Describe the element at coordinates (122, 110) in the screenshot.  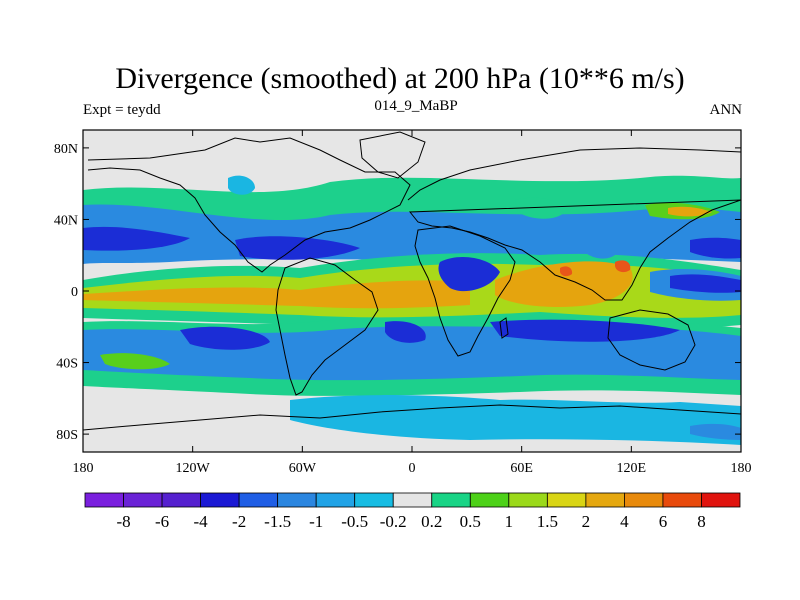
I see `experiment-label: Expt = teydd` at that location.